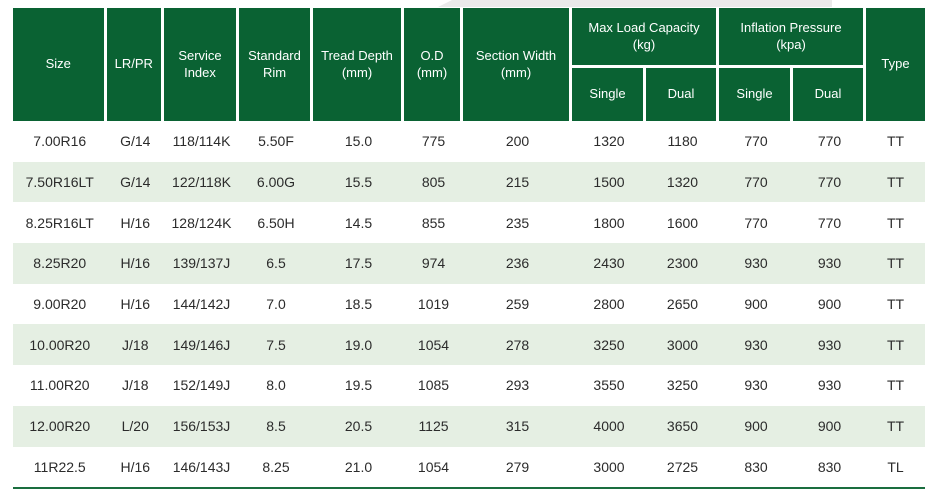 The width and height of the screenshot is (931, 496). I want to click on col-header-max-load-dual-label: Dual, so click(681, 94).